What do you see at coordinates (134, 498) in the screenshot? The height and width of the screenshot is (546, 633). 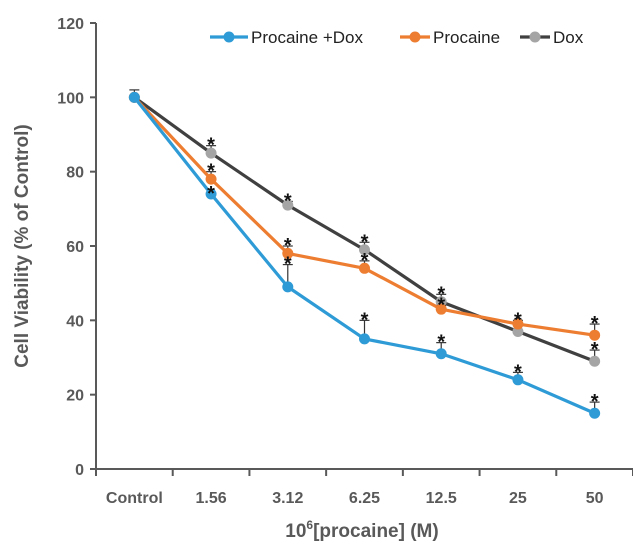 I see `x-tick-label: Control` at bounding box center [134, 498].